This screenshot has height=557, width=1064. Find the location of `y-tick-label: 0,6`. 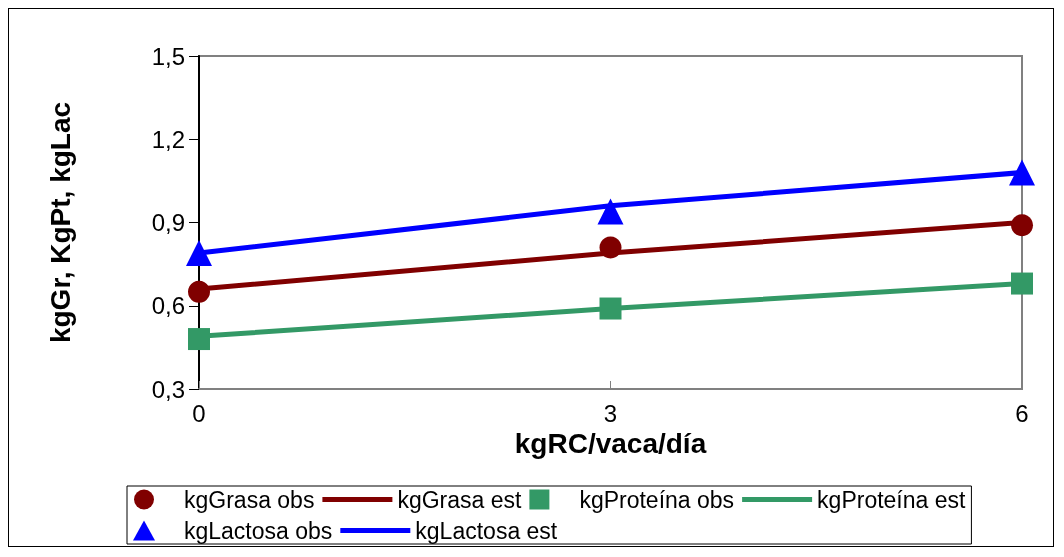

y-tick-label: 0,6 is located at coordinates (168, 306).